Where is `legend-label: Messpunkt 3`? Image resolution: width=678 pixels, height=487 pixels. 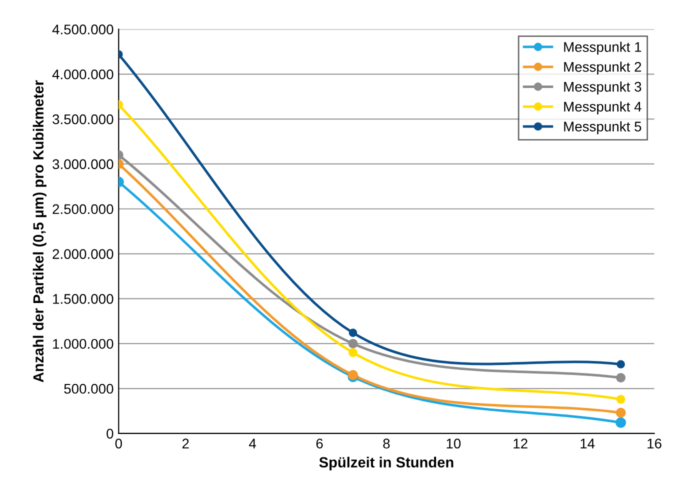 legend-label: Messpunkt 3 is located at coordinates (603, 88).